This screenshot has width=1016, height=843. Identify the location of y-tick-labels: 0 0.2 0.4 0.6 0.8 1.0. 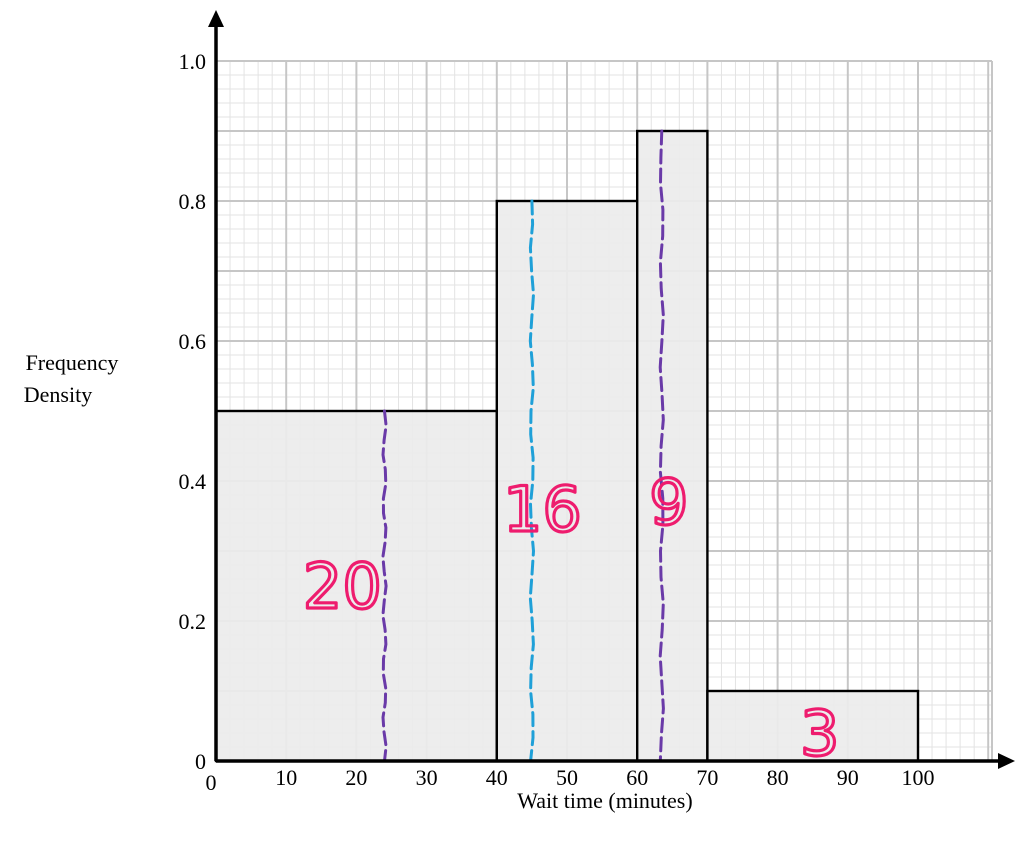
(193, 411).